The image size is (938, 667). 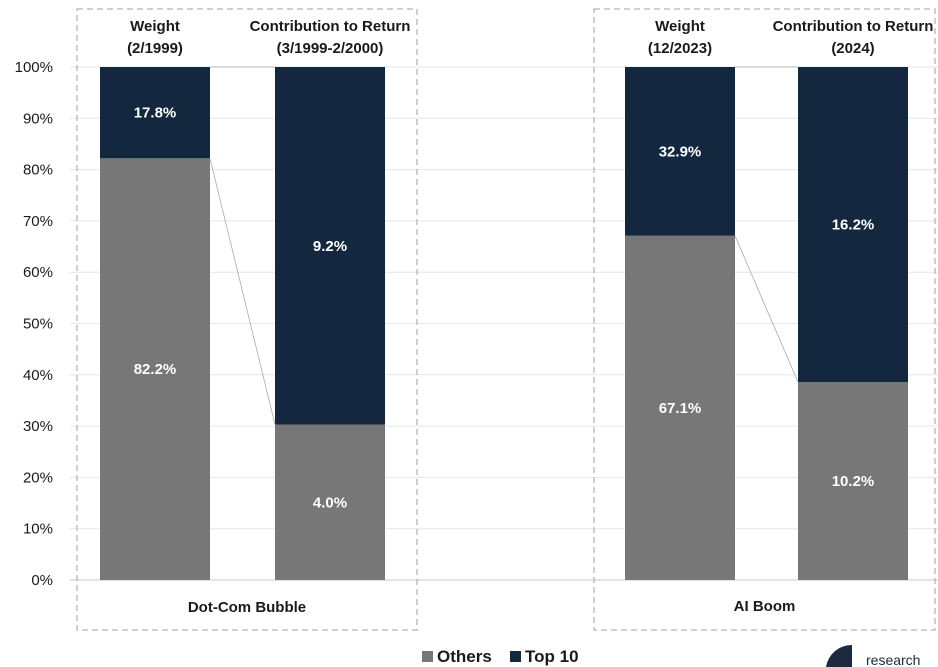 I want to click on y-tick-label: 100%, so click(x=34, y=67).